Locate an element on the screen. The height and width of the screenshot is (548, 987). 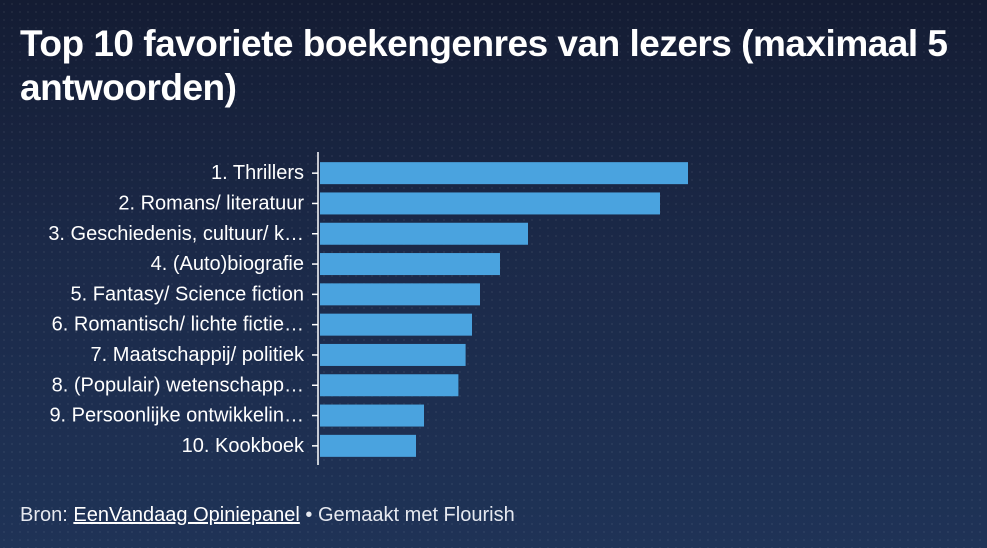
source-prefix: Bron: is located at coordinates (47, 515).